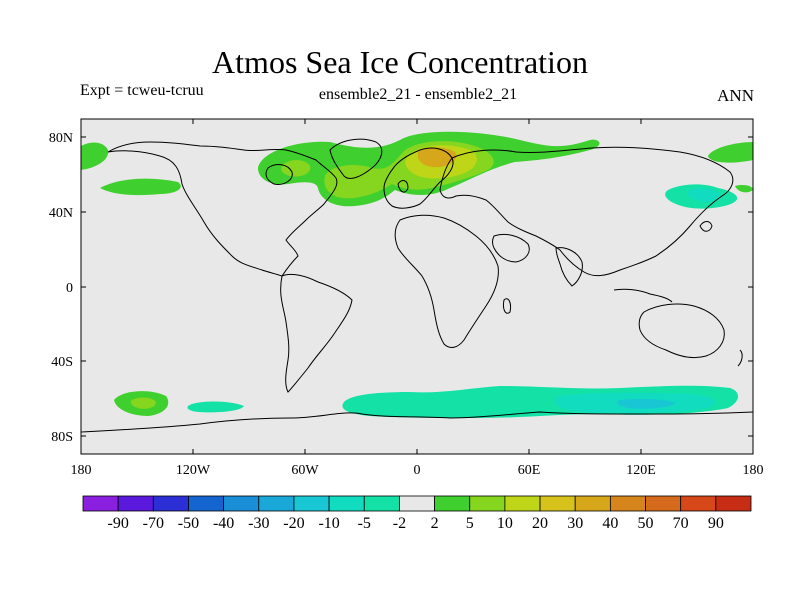 The image size is (800, 600). What do you see at coordinates (470, 523) in the screenshot?
I see `colorbar-label: 5` at bounding box center [470, 523].